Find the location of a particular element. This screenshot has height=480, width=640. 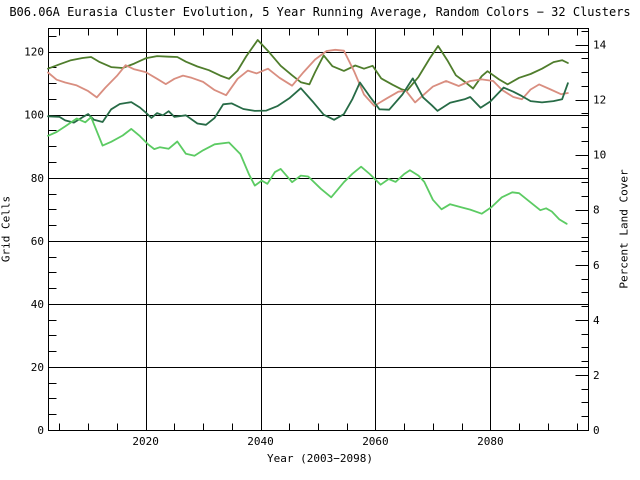

cluster-line-dark-green is located at coordinates (308, 101).